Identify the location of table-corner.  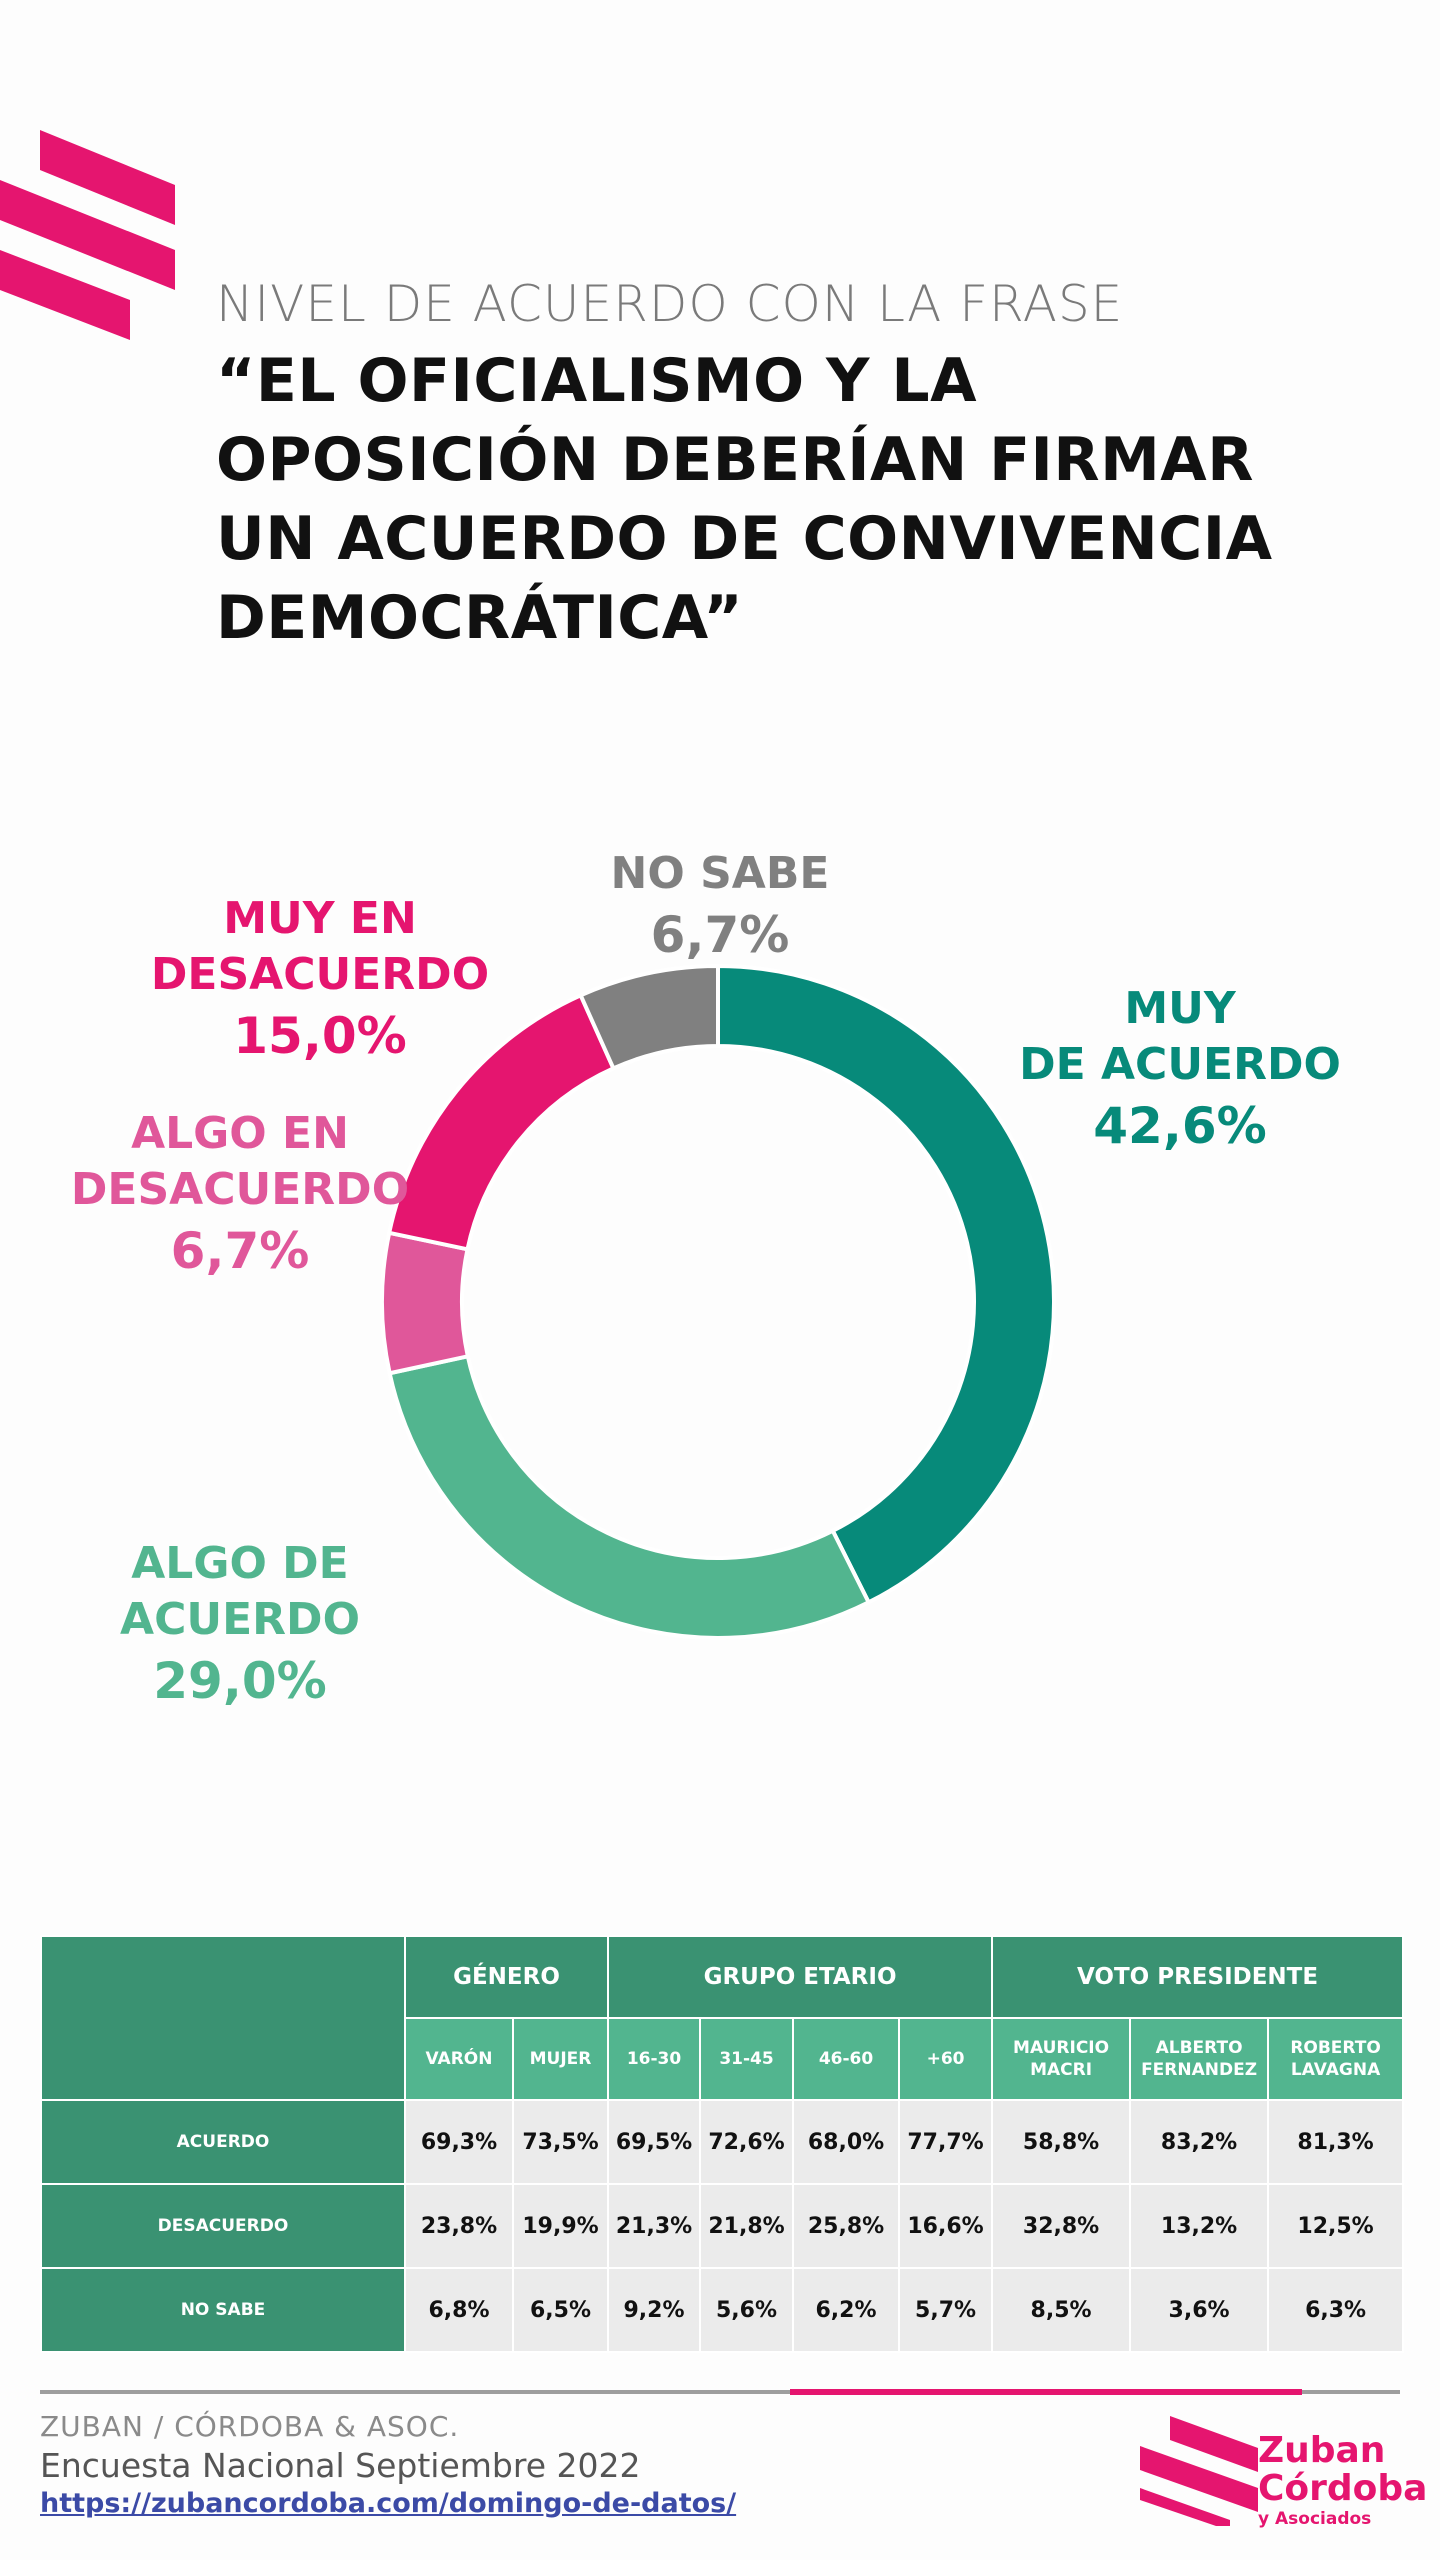
(223, 2018).